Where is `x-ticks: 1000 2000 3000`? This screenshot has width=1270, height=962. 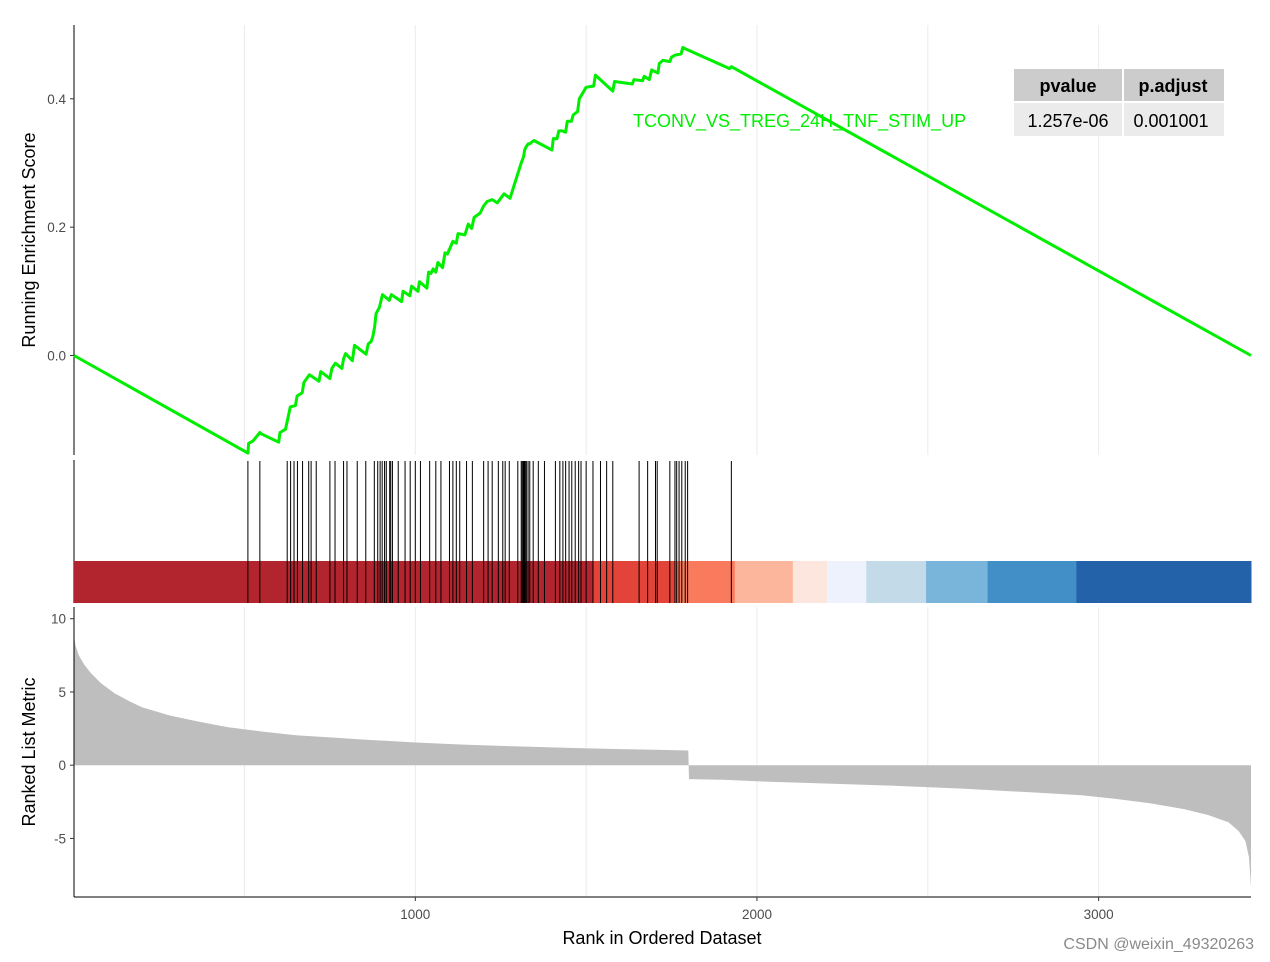 x-ticks: 1000 2000 3000 is located at coordinates (757, 909).